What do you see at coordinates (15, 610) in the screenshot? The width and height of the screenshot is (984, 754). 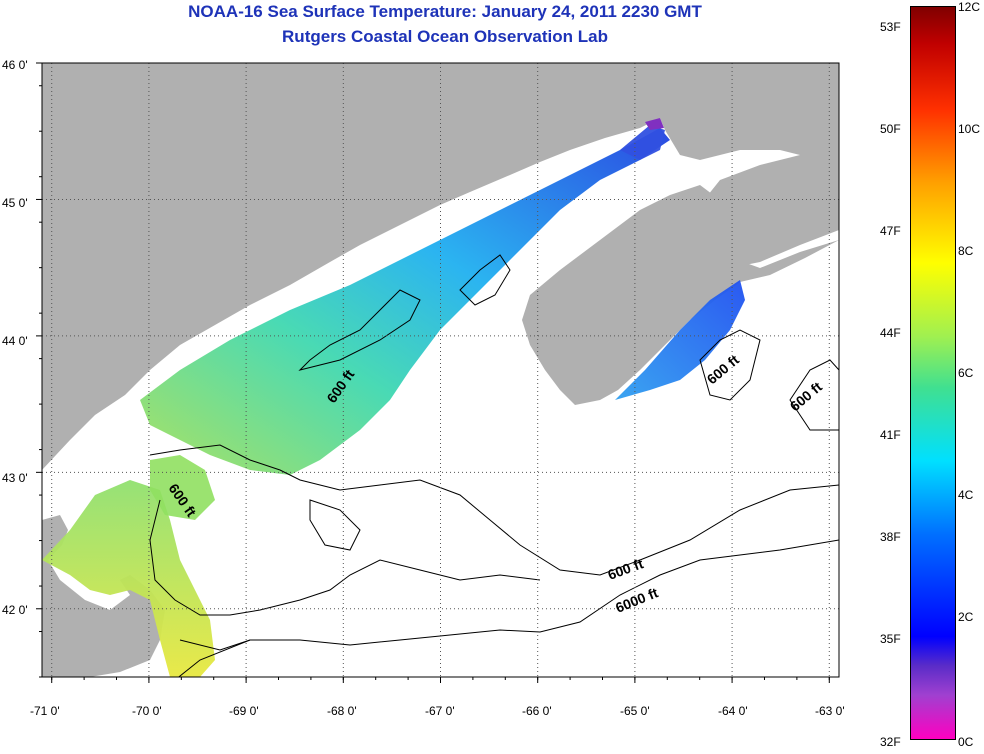 I see `lat-tick-label: 42 0'` at bounding box center [15, 610].